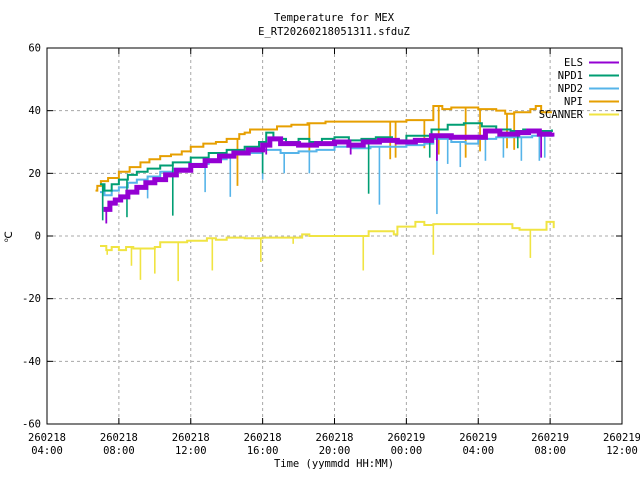 Image resolution: width=640 pixels, height=480 pixels. I want to click on chart-title: Temperature for MEX, so click(334, 18).